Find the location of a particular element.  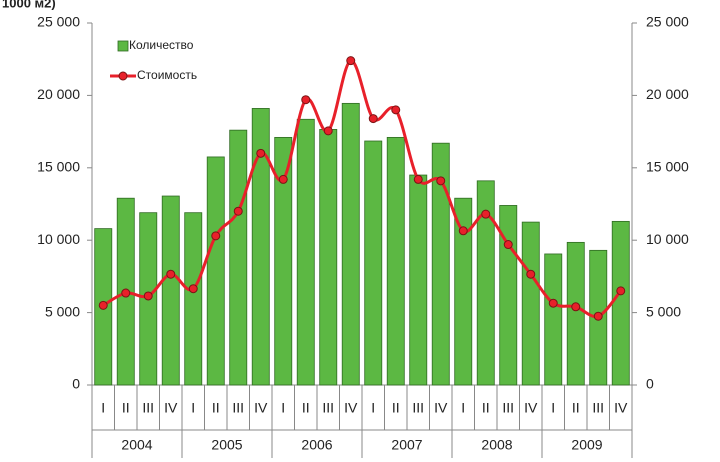

x-group-label: 2005 is located at coordinates (226, 445).